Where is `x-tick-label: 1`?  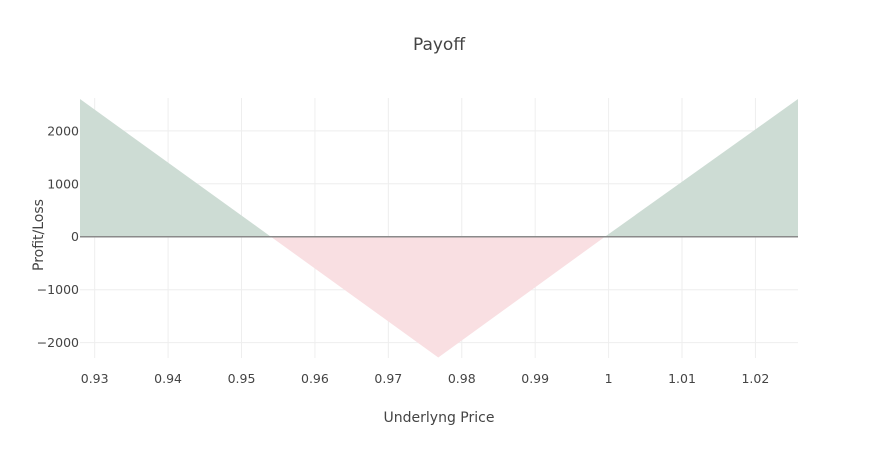 x-tick-label: 1 is located at coordinates (609, 378).